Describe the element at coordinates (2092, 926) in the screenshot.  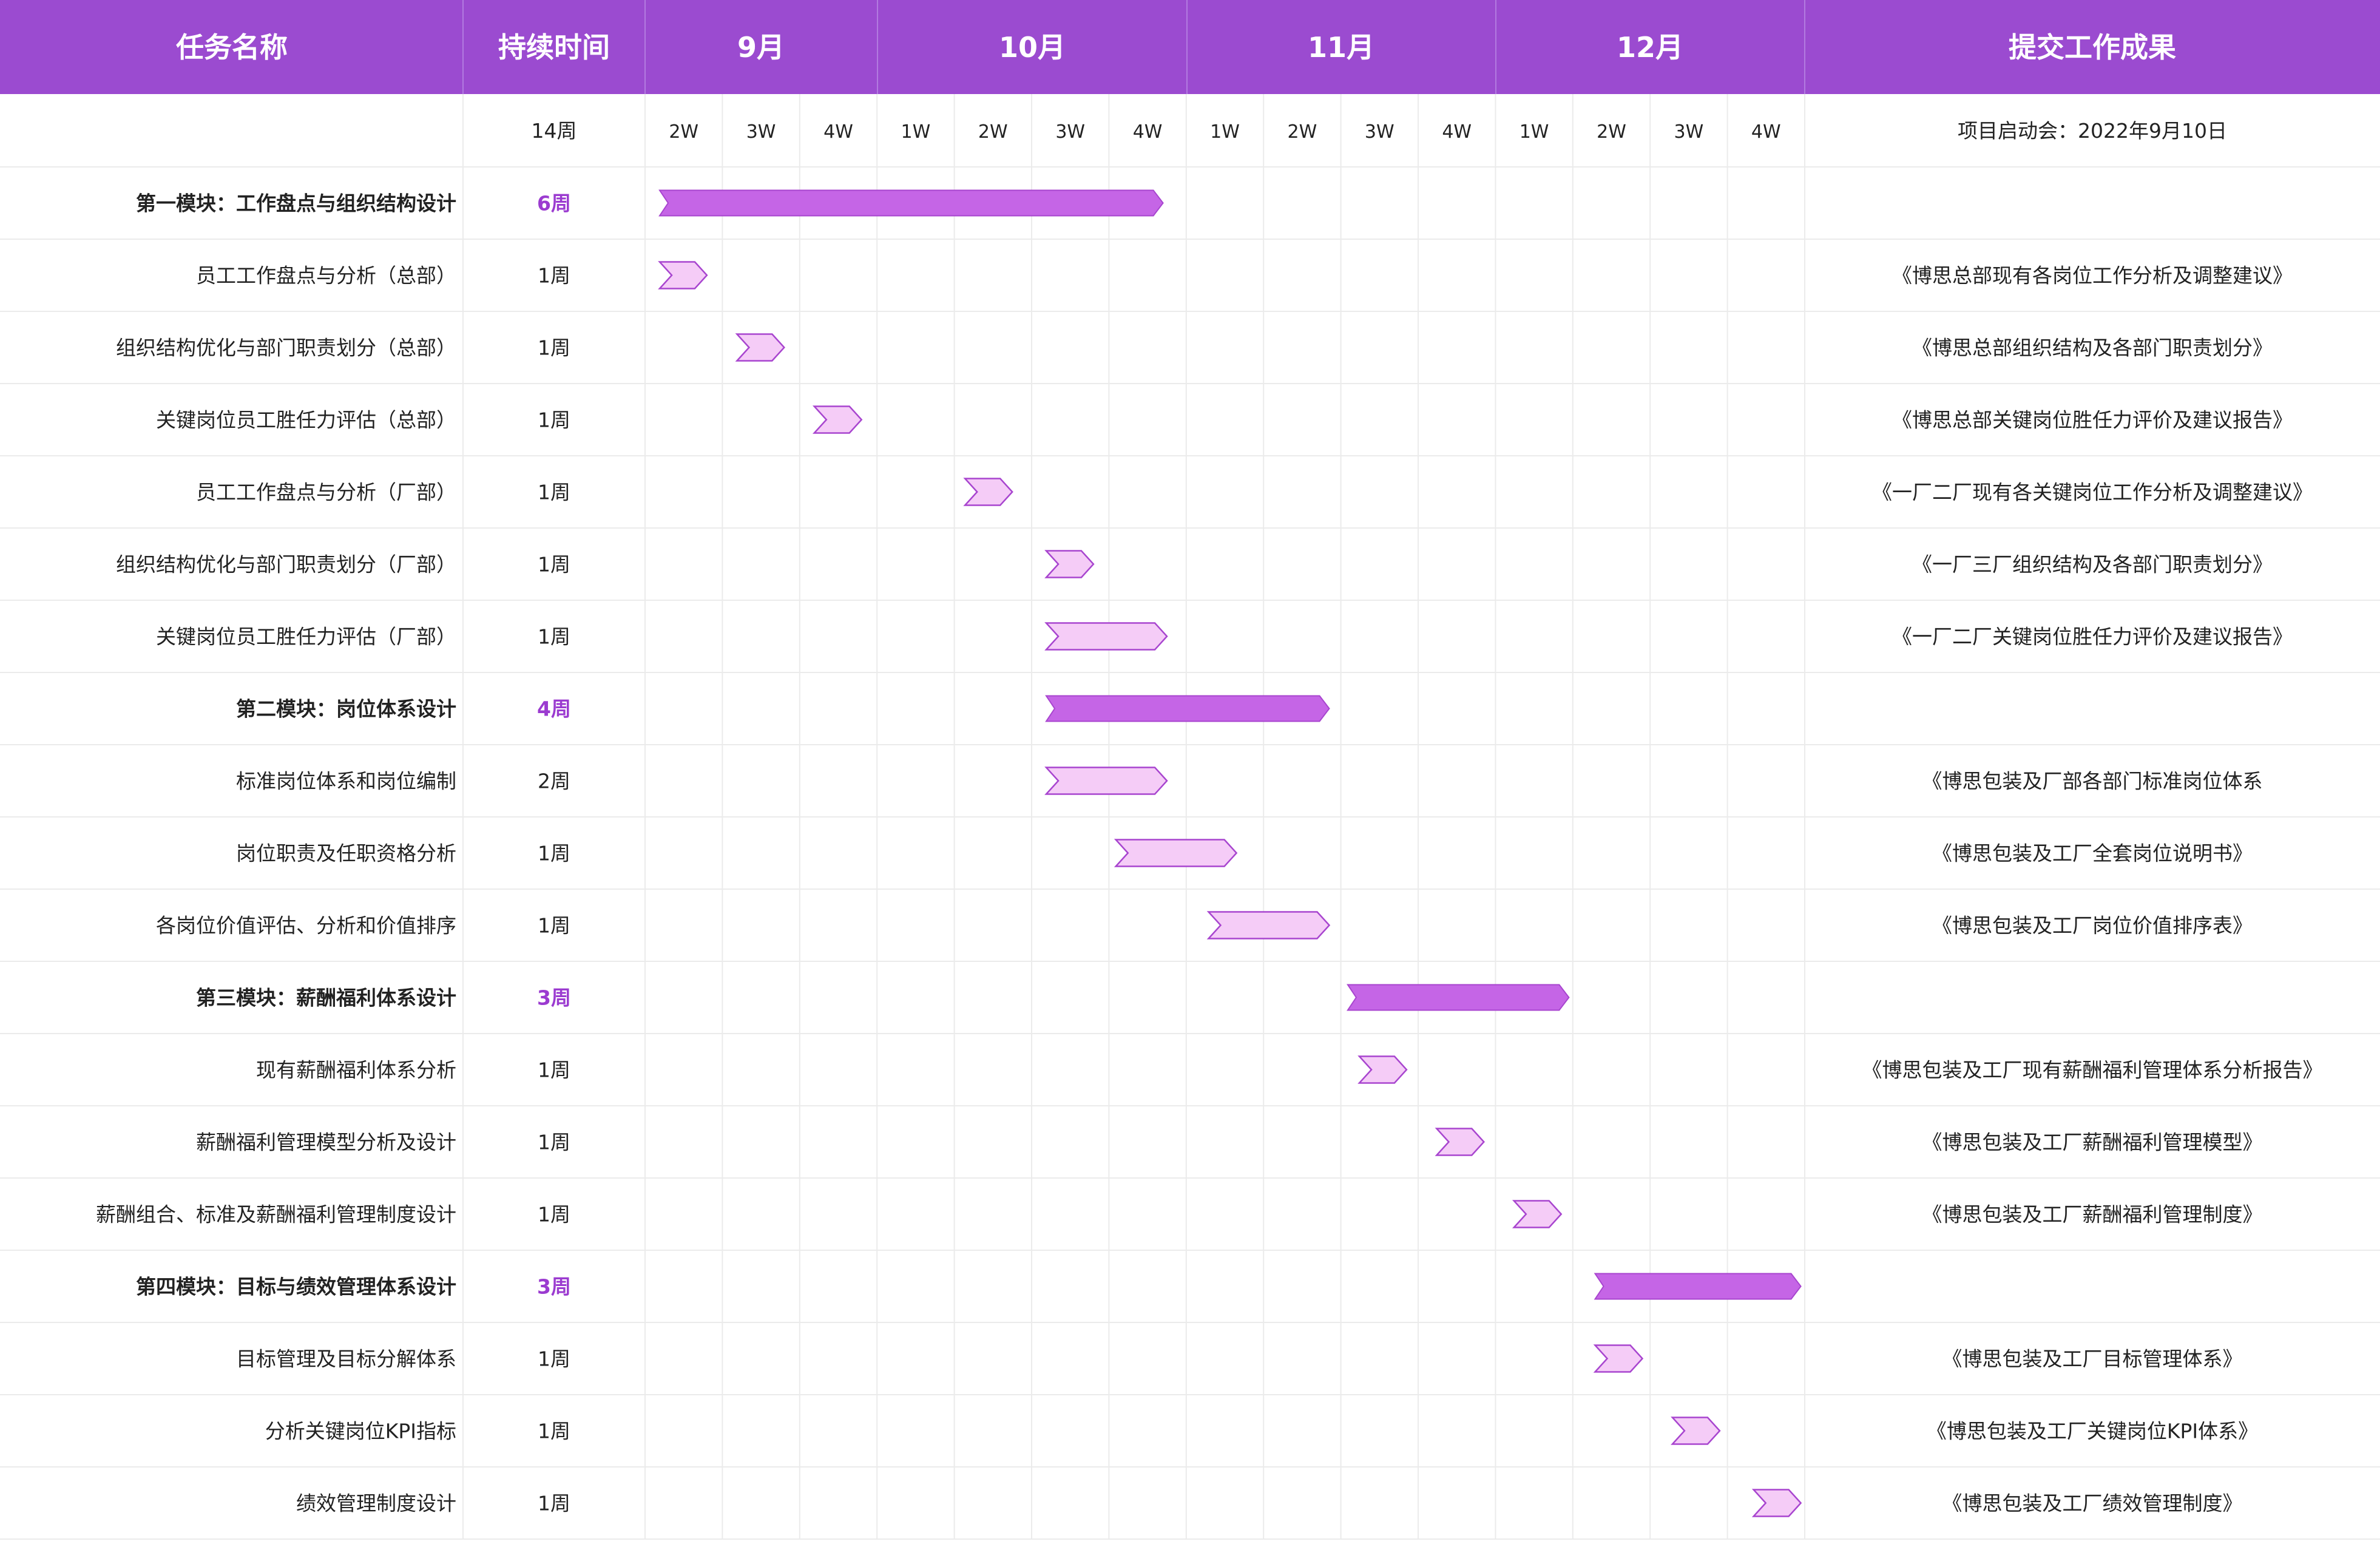
I see `task-deliverable: 《博思包装及工厂岗位价值排序表》` at that location.